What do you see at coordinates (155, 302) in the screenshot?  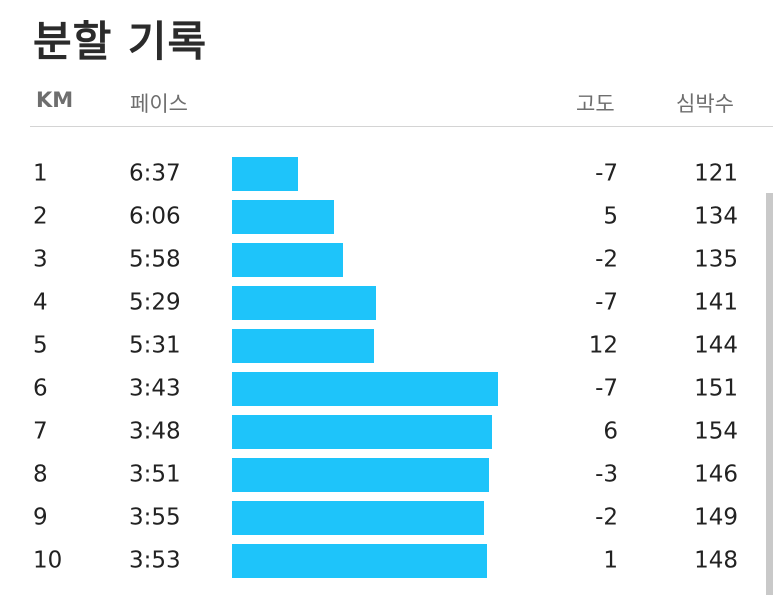 I see `split-pace: 5:29` at bounding box center [155, 302].